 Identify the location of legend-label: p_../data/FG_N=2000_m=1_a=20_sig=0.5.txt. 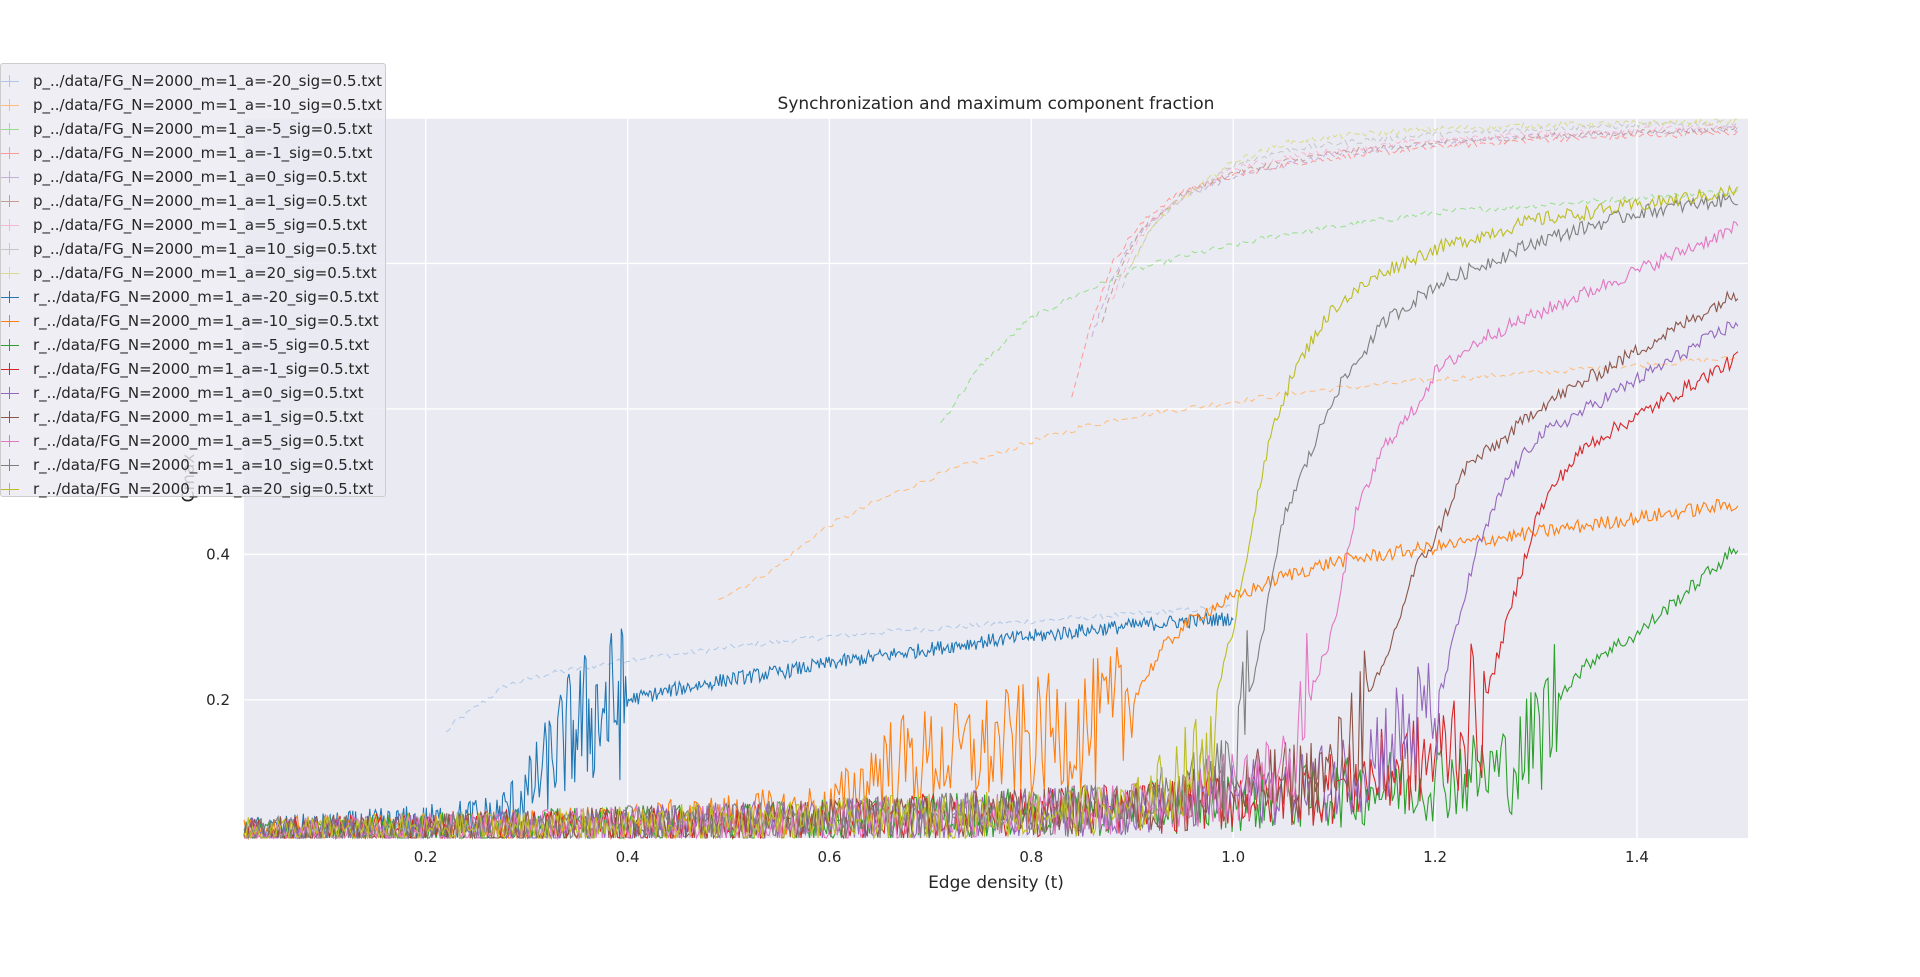
(205, 273).